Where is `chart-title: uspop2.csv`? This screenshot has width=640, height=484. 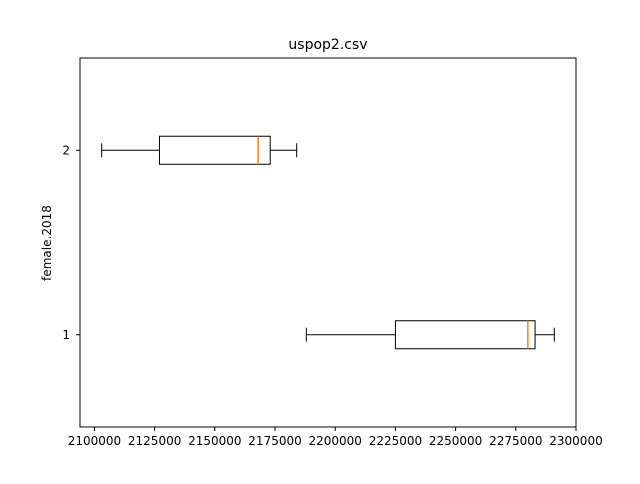 chart-title: uspop2.csv is located at coordinates (327, 45).